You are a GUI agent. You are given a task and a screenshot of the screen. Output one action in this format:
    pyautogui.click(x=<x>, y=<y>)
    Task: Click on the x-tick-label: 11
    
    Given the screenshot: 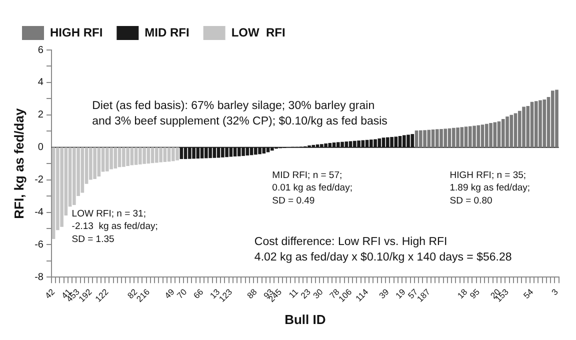 What is the action you would take?
    pyautogui.click(x=293, y=293)
    